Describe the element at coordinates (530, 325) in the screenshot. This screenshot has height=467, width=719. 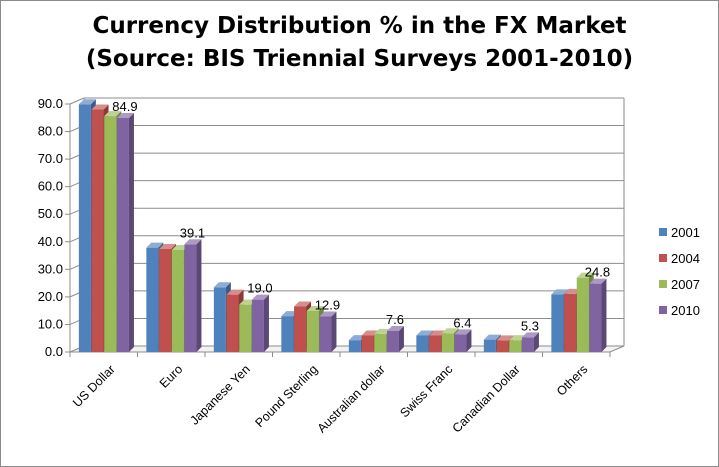
I see `data-label: 5.3` at that location.